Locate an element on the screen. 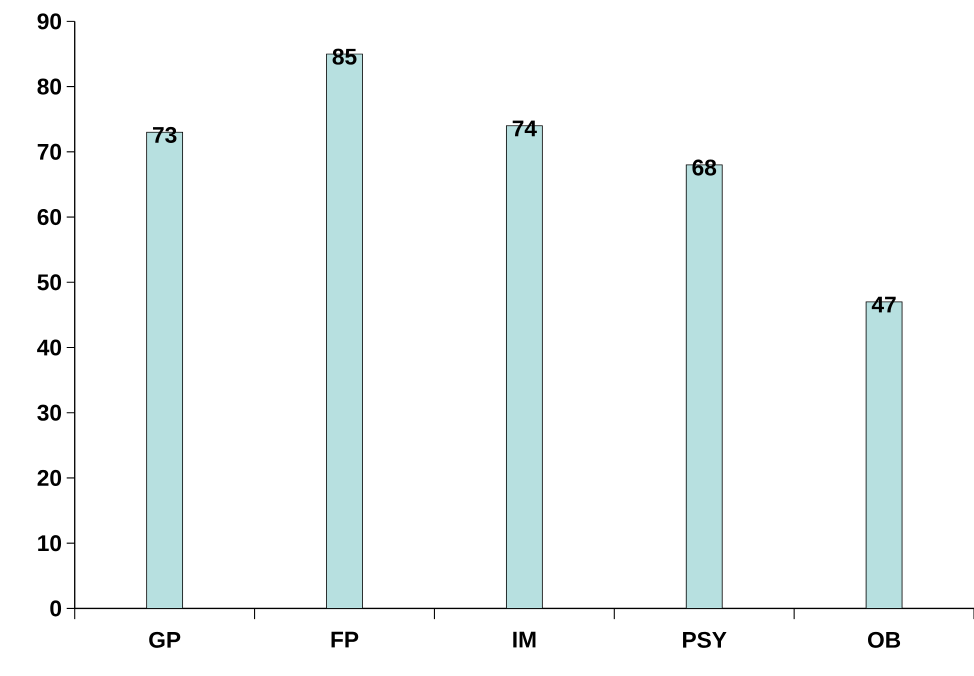  y-tick-label: 60 is located at coordinates (50, 216).